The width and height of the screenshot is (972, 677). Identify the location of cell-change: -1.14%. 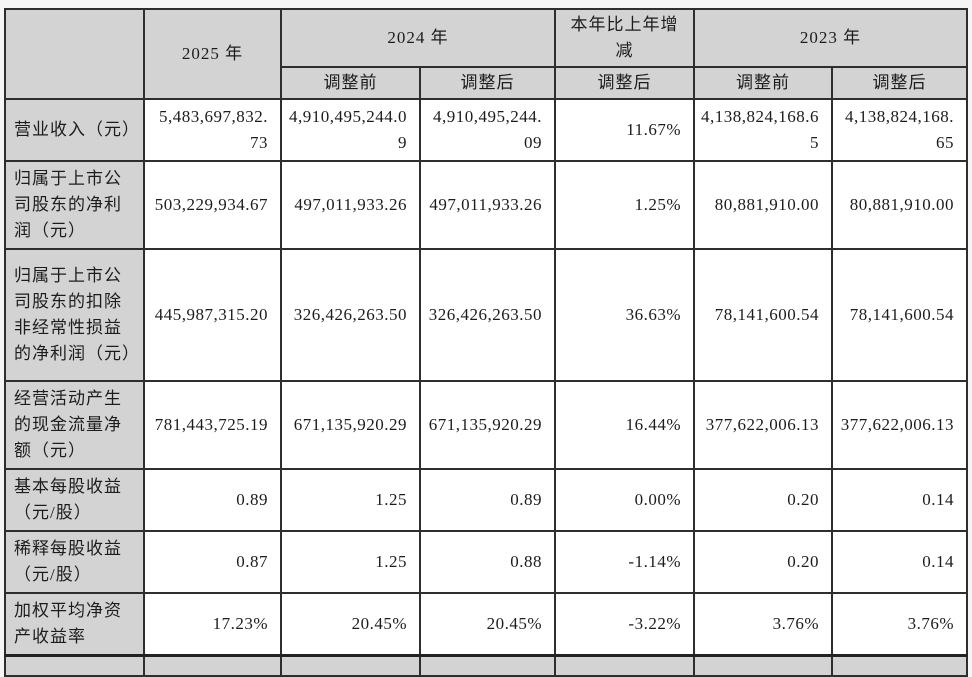
(624, 562).